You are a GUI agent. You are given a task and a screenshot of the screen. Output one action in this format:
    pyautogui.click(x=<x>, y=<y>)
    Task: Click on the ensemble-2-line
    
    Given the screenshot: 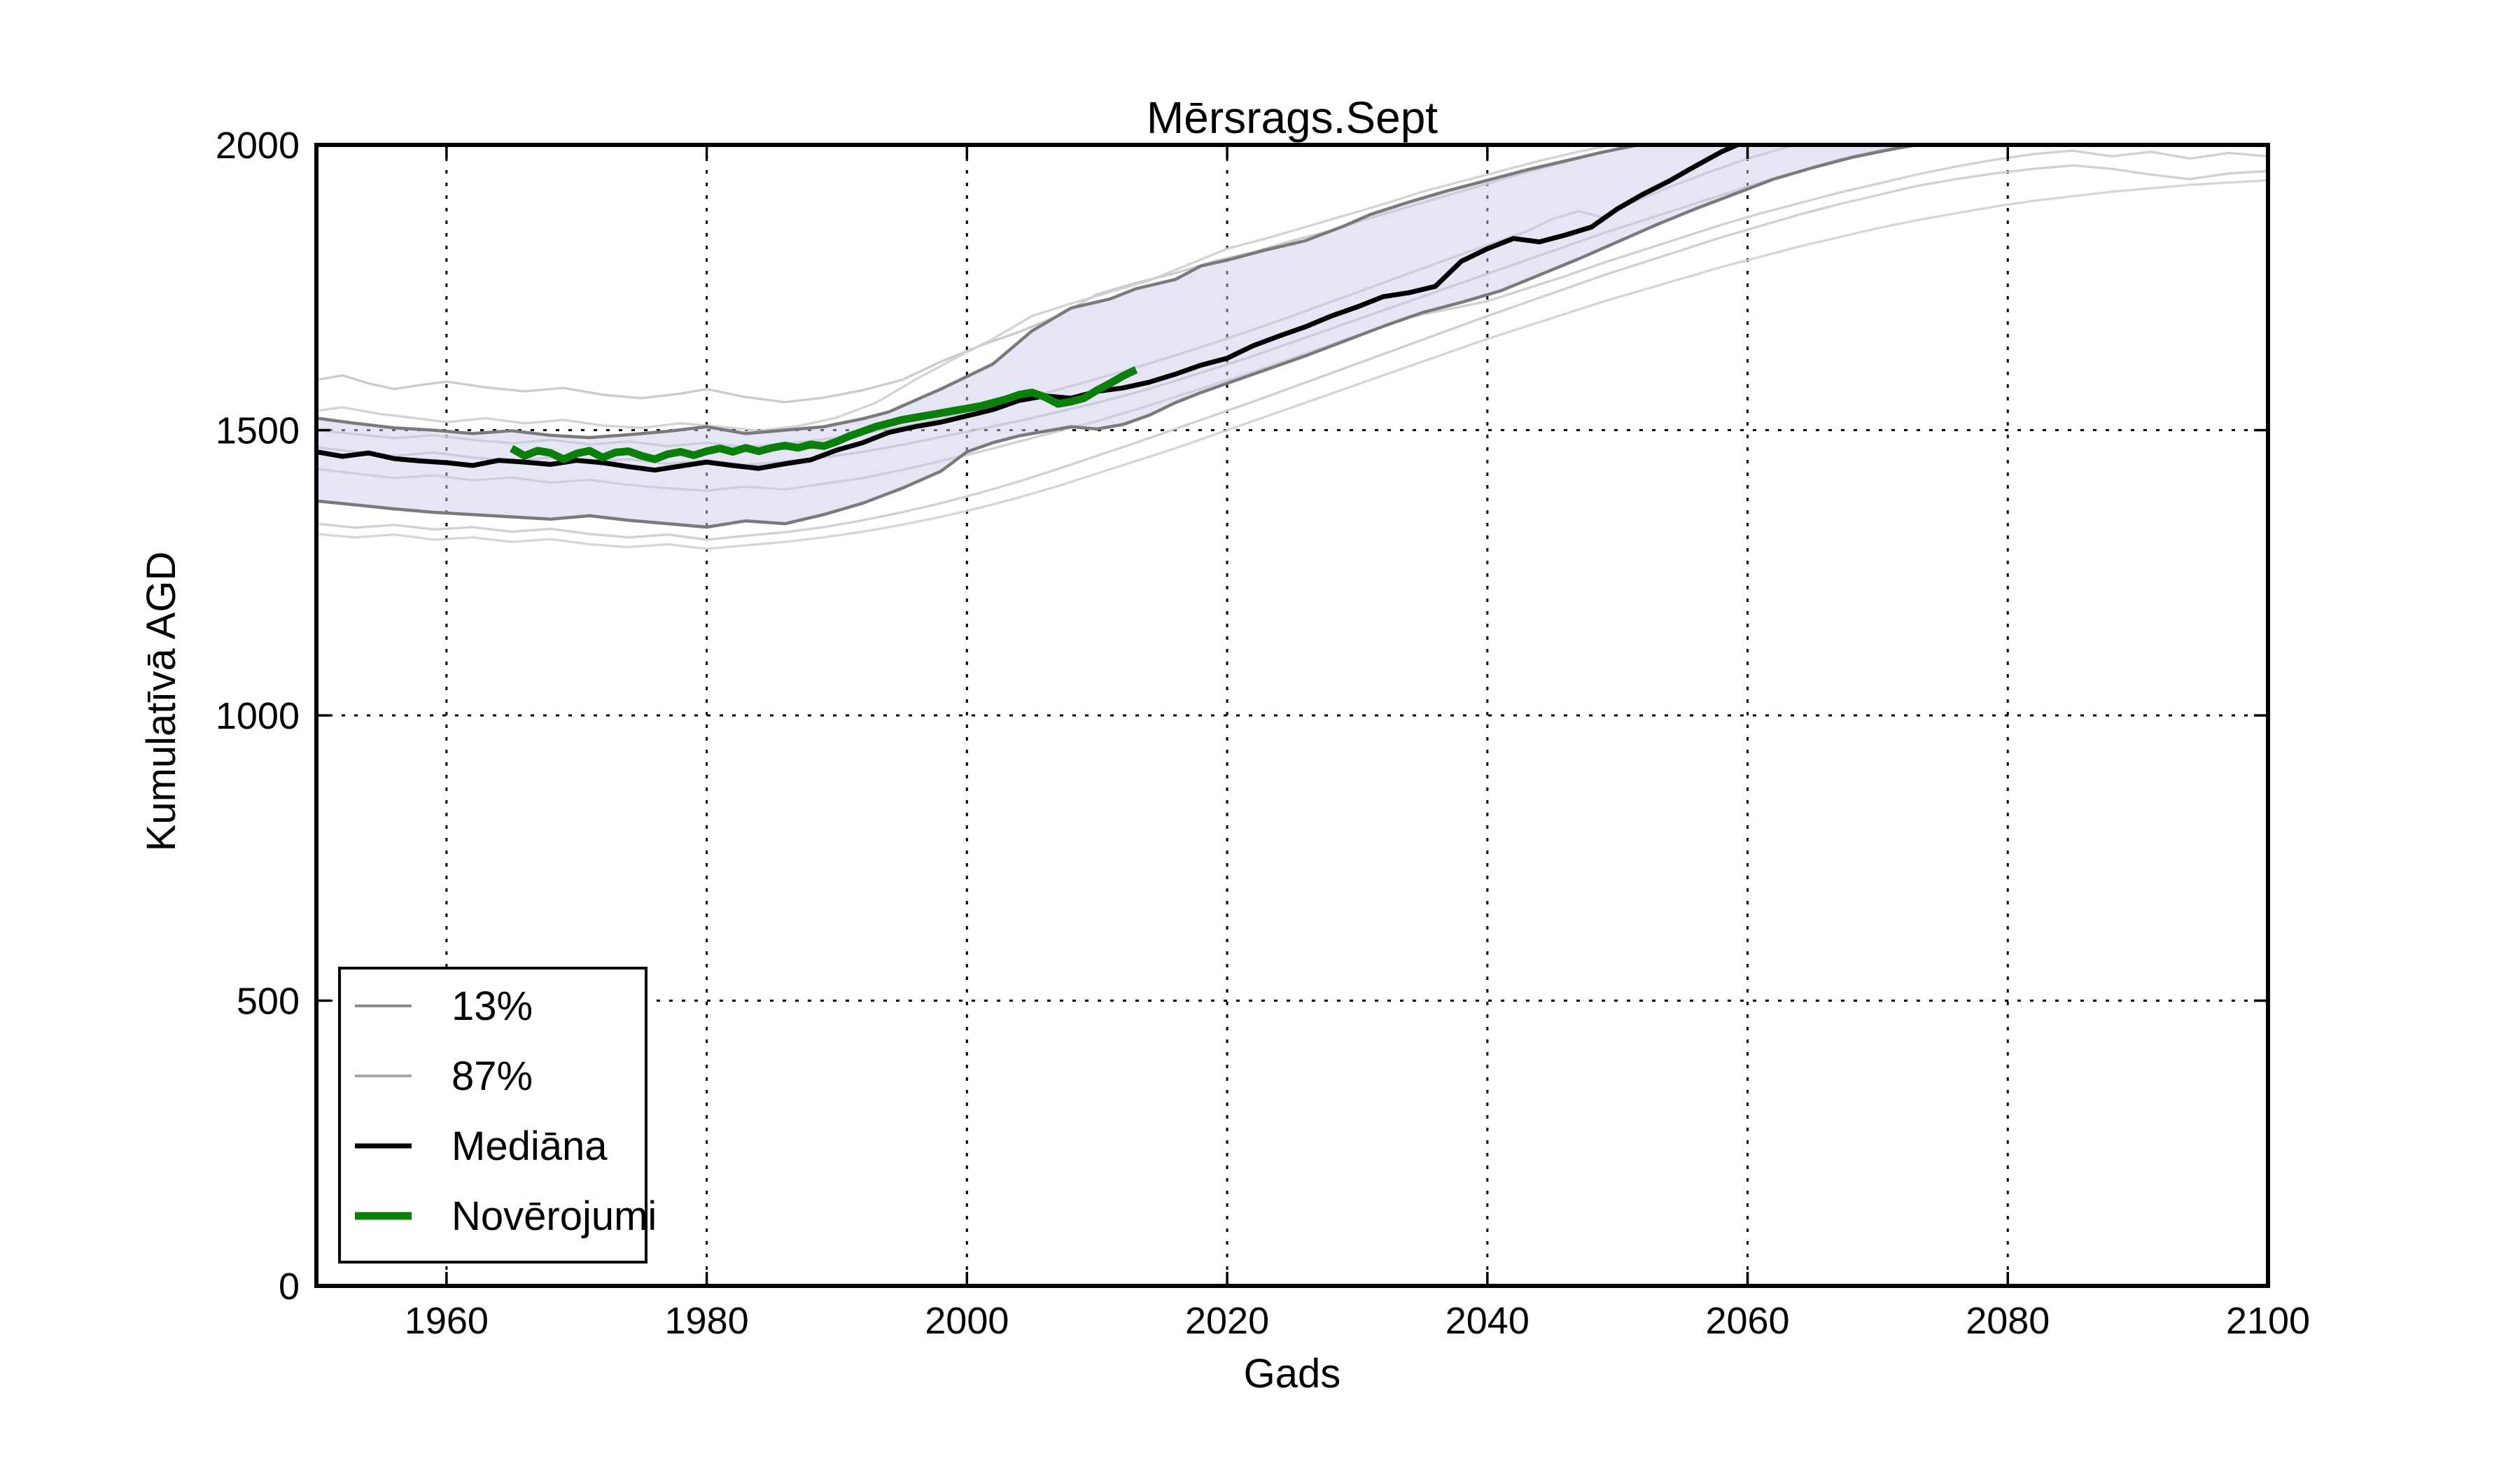 What is the action you would take?
    pyautogui.click(x=967, y=289)
    